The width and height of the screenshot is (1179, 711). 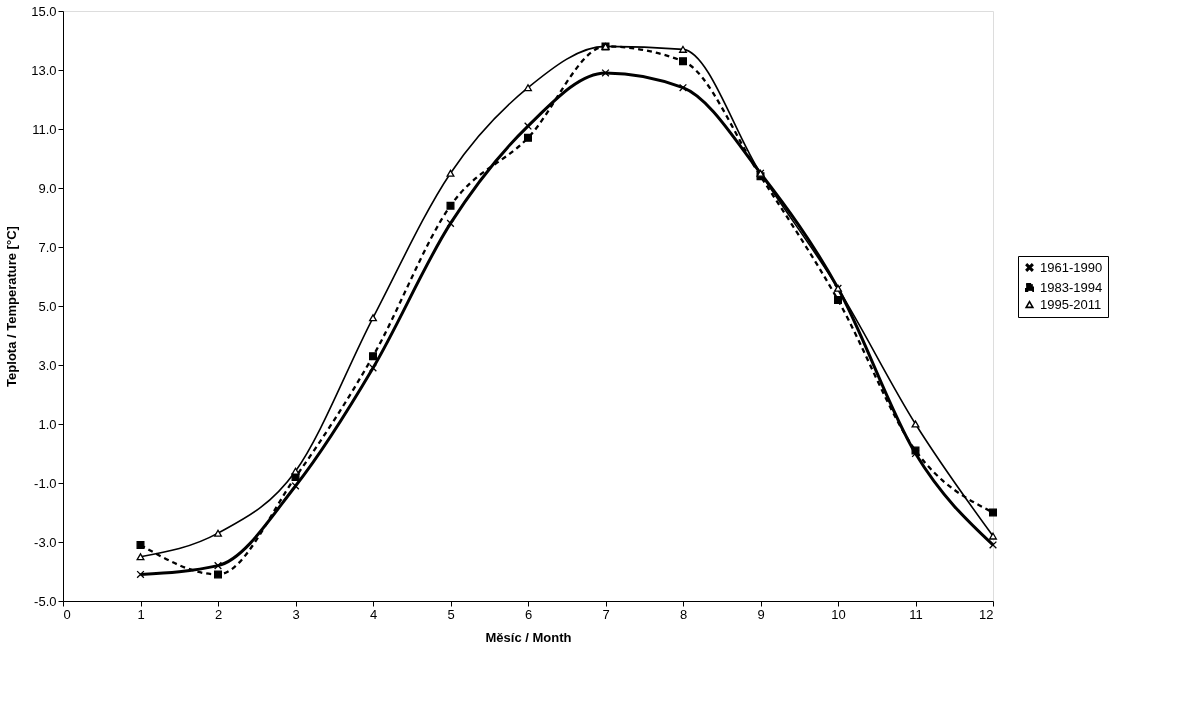 What do you see at coordinates (47, 188) in the screenshot?
I see `y-tick-label: 9.0` at bounding box center [47, 188].